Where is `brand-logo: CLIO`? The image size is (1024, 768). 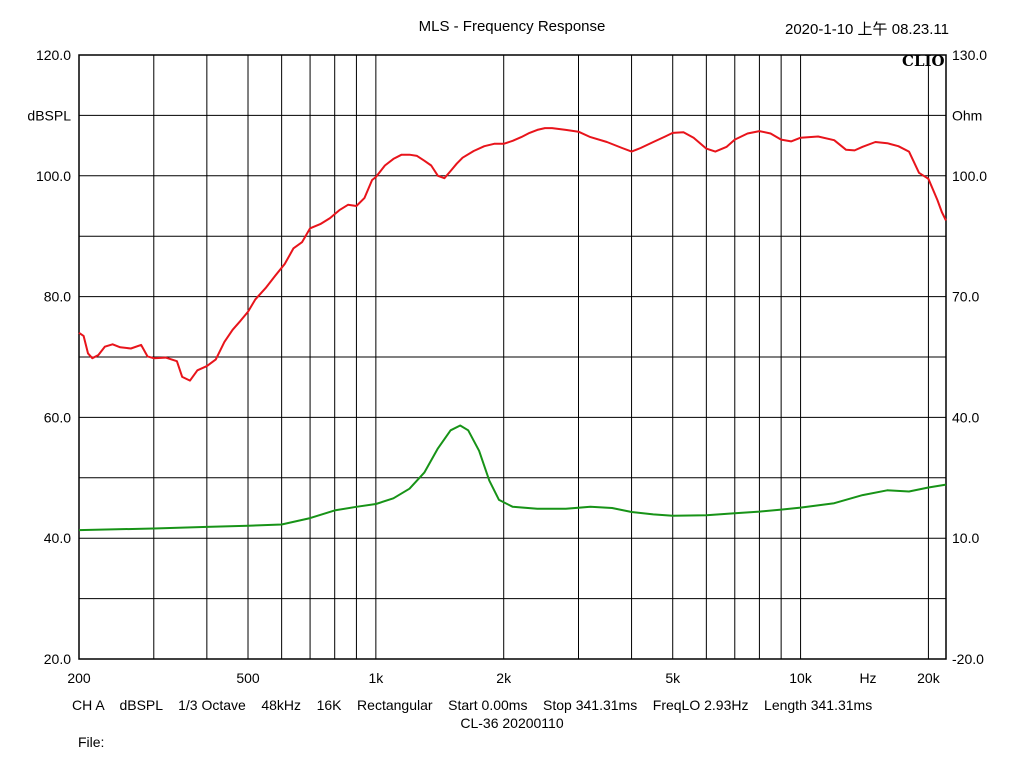
brand-logo: CLIO is located at coordinates (923, 61).